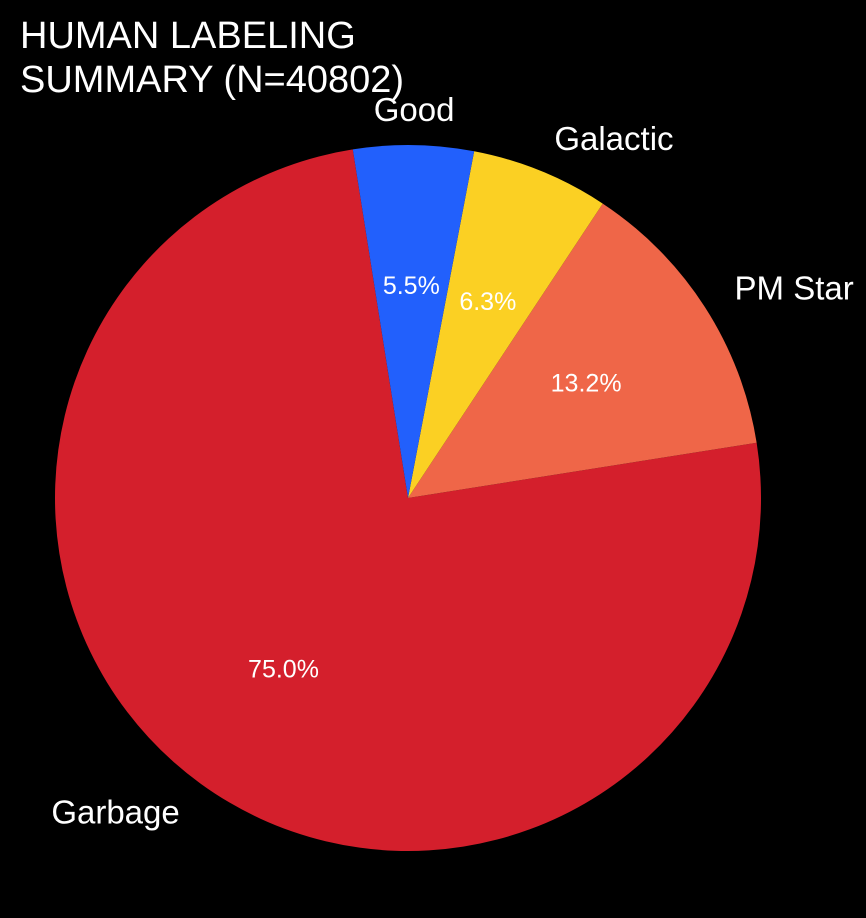 This screenshot has height=918, width=866. What do you see at coordinates (283, 669) in the screenshot?
I see `pct-label-garbage: 75.0%` at bounding box center [283, 669].